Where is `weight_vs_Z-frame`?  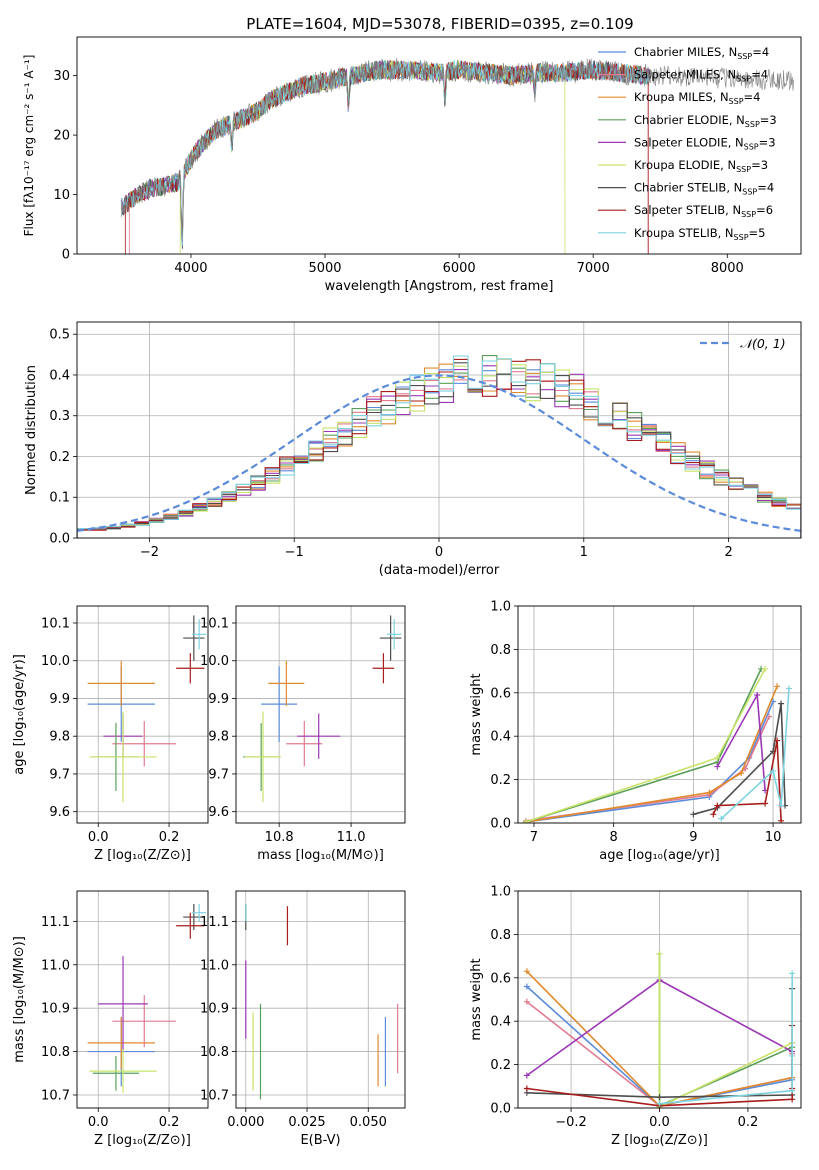
weight_vs_Z-frame is located at coordinates (659, 999).